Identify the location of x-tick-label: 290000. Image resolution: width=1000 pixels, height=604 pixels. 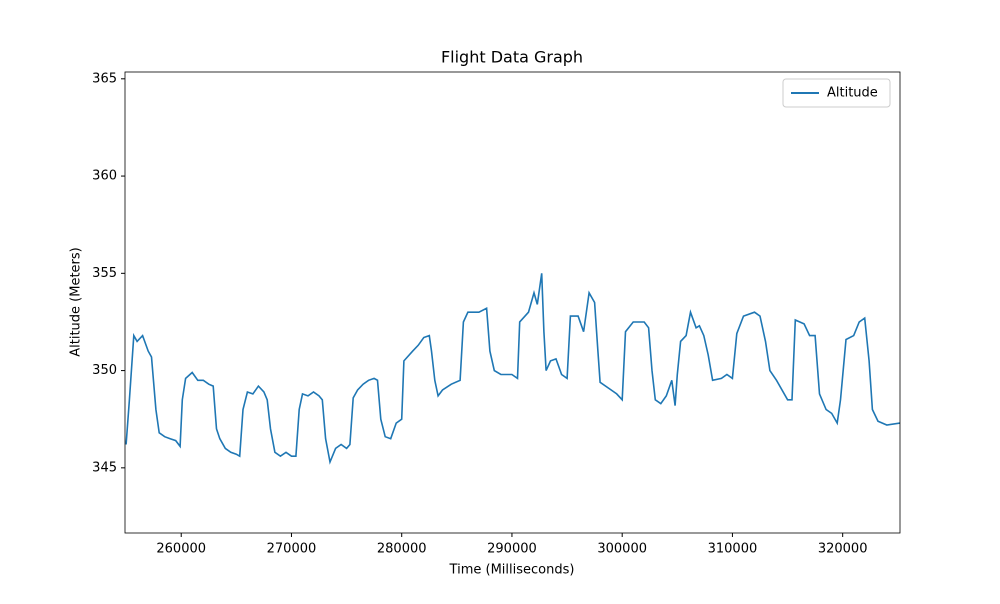
(512, 549).